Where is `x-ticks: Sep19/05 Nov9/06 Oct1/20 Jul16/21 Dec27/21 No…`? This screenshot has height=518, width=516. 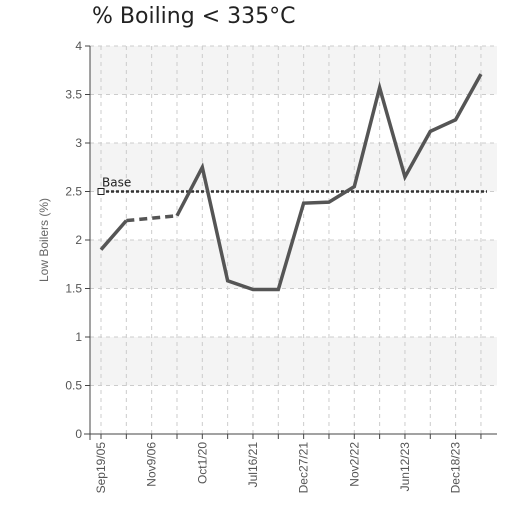
x-ticks: Sep19/05 Nov9/06 Oct1/20 Jul16/21 Dec27/21 No… is located at coordinates (288, 464).